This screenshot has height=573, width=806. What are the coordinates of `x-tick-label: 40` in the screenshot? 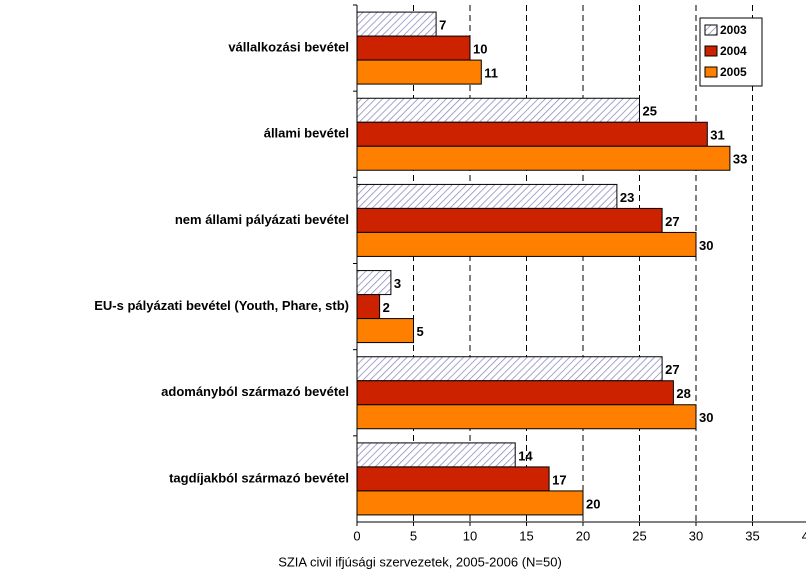 It's located at (804, 535).